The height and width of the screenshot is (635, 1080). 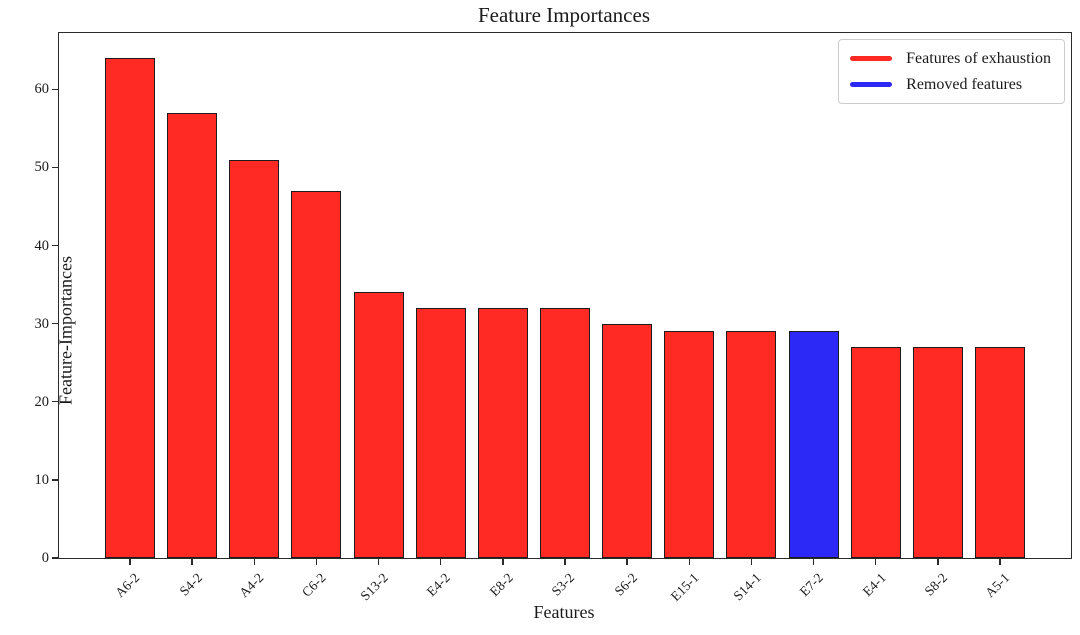 What do you see at coordinates (625, 584) in the screenshot?
I see `x-tick-label: S6-2` at bounding box center [625, 584].